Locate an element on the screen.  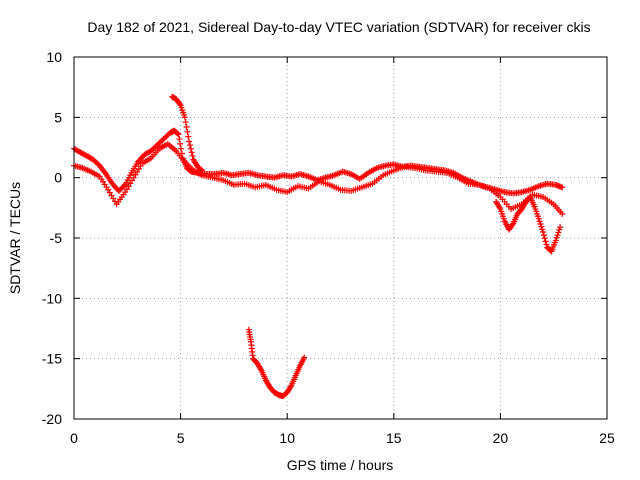
series-track-e is located at coordinates (276, 363).